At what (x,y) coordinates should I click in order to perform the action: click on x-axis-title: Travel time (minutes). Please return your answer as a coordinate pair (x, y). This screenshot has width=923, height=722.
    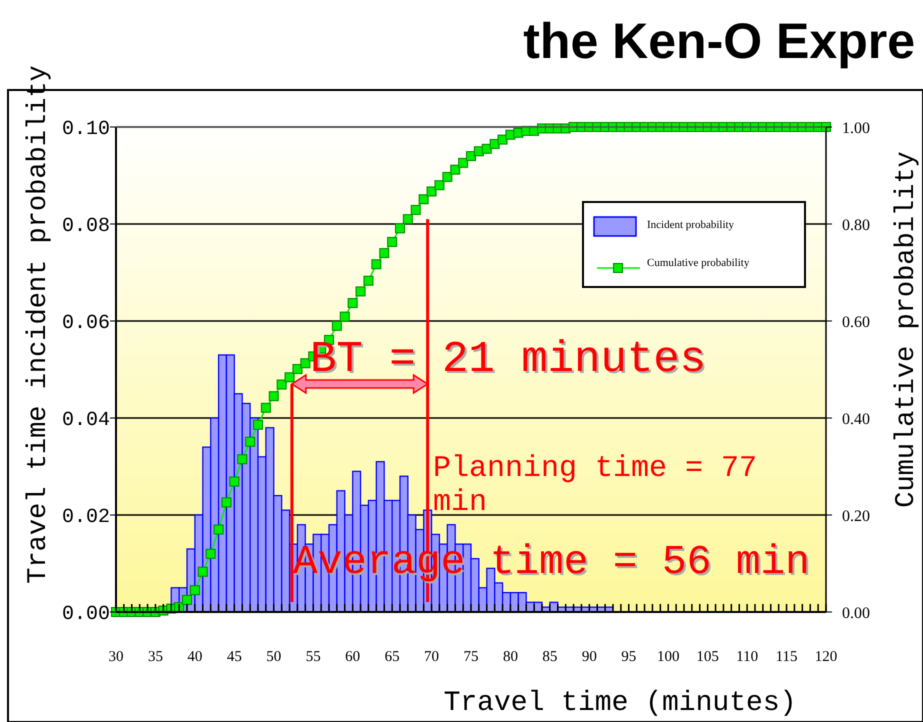
    Looking at the image, I should click on (620, 703).